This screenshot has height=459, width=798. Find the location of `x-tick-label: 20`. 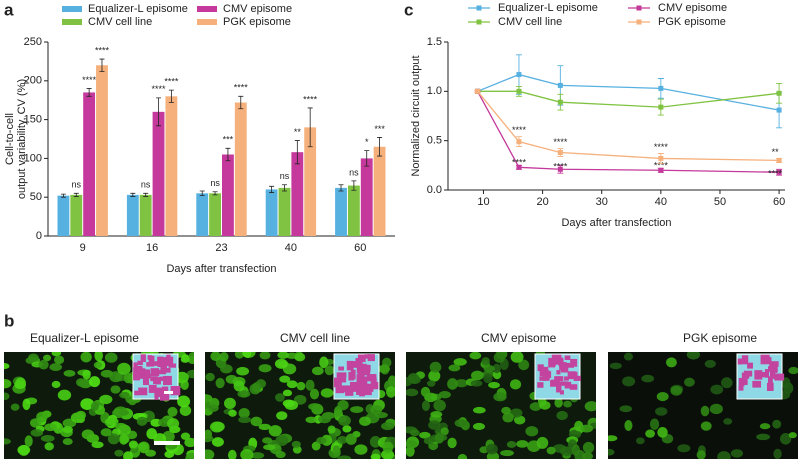

x-tick-label: 20 is located at coordinates (542, 202).